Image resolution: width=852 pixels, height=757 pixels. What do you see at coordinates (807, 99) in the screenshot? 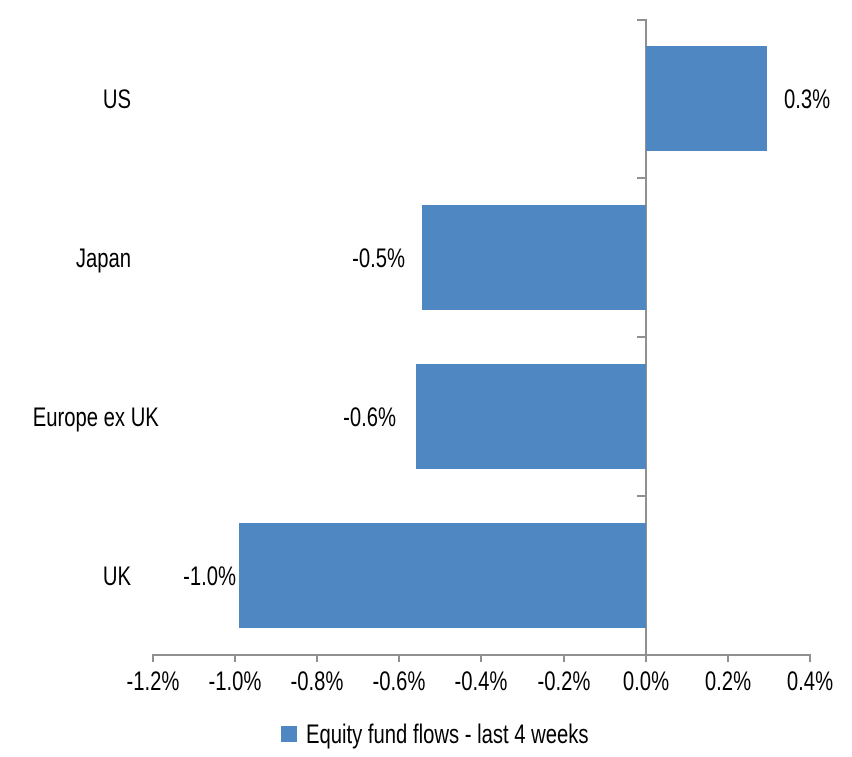
I see `data-label-us: 0.3%` at bounding box center [807, 99].